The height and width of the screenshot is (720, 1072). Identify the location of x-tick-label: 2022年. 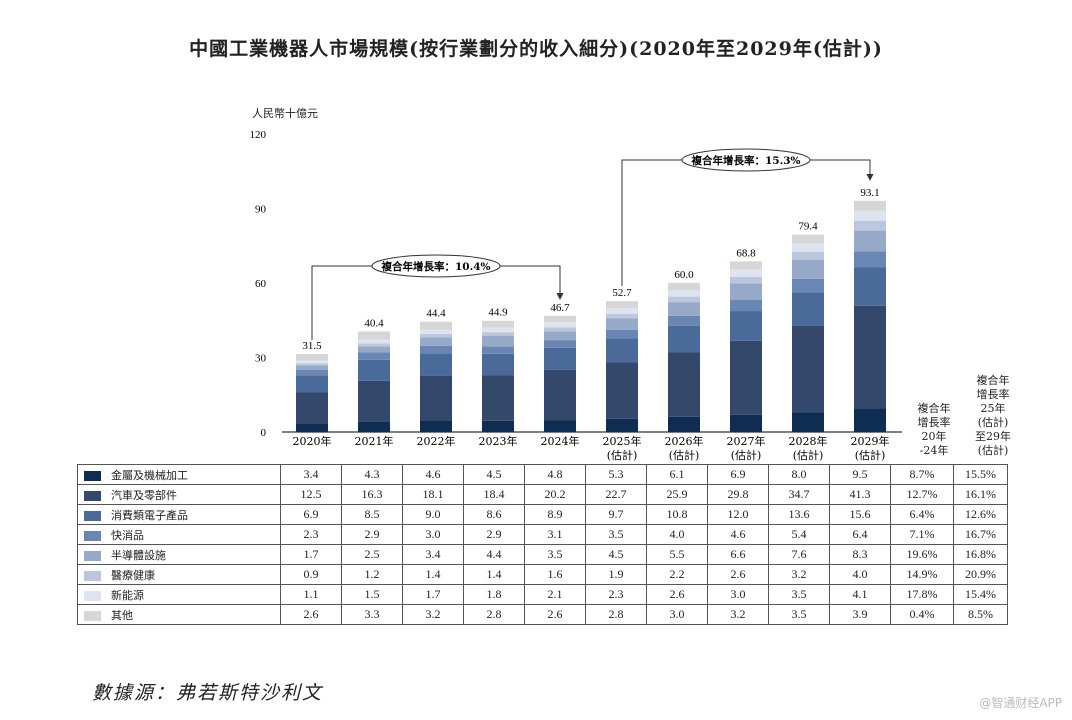
(436, 441).